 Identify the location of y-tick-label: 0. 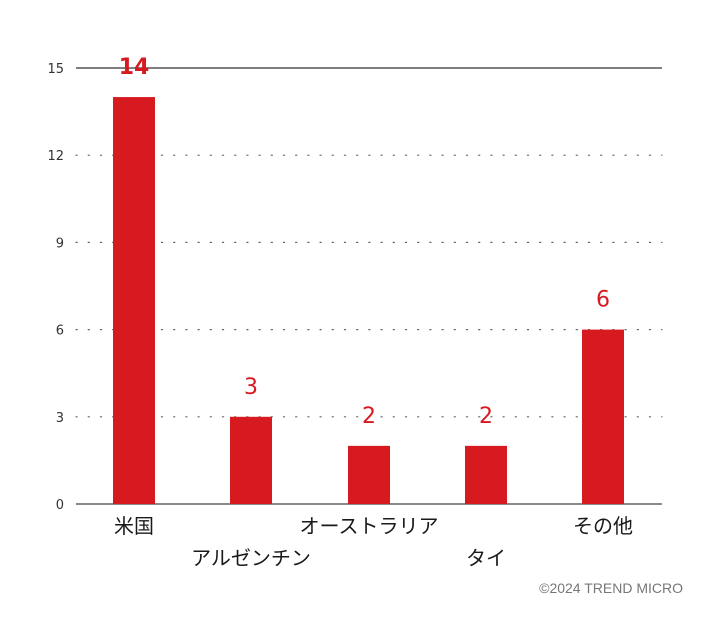
(60, 505).